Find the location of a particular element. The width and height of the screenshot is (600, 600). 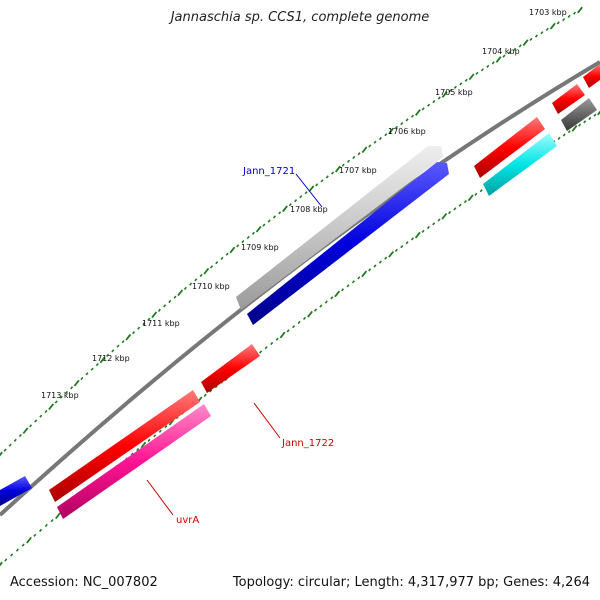

accession-text: Accession: NC_007802 is located at coordinates (84, 582).